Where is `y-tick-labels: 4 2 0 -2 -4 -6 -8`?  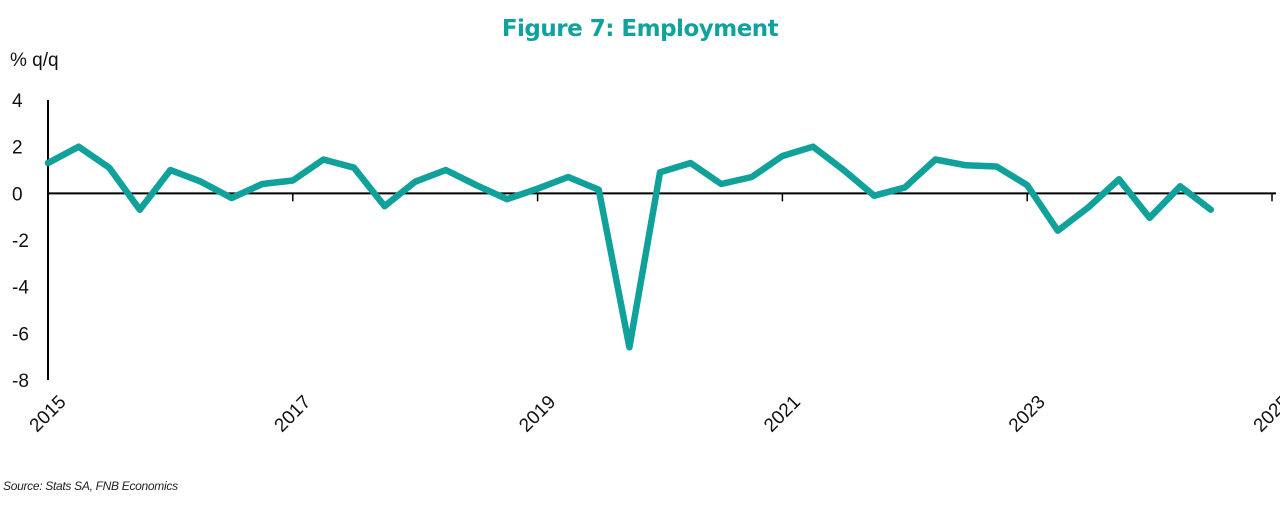 y-tick-labels: 4 2 0 -2 -4 -6 -8 is located at coordinates (20, 241).